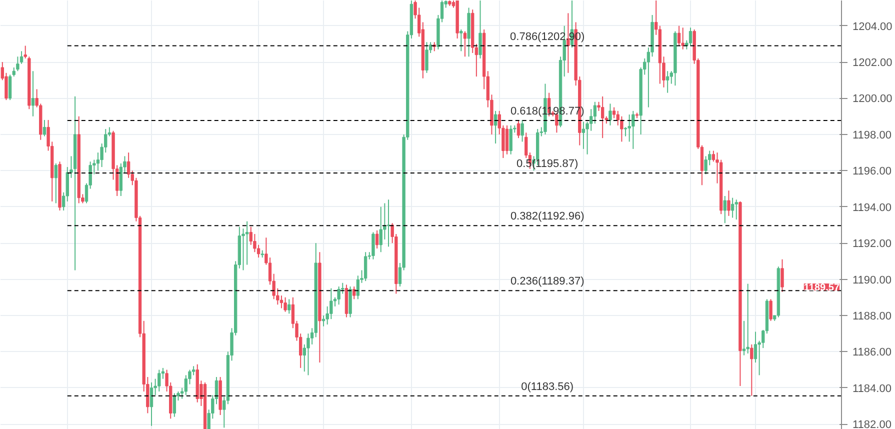 This screenshot has height=429, width=895. Describe the element at coordinates (872, 208) in the screenshot. I see `y-tick-label: 1194.00` at that location.